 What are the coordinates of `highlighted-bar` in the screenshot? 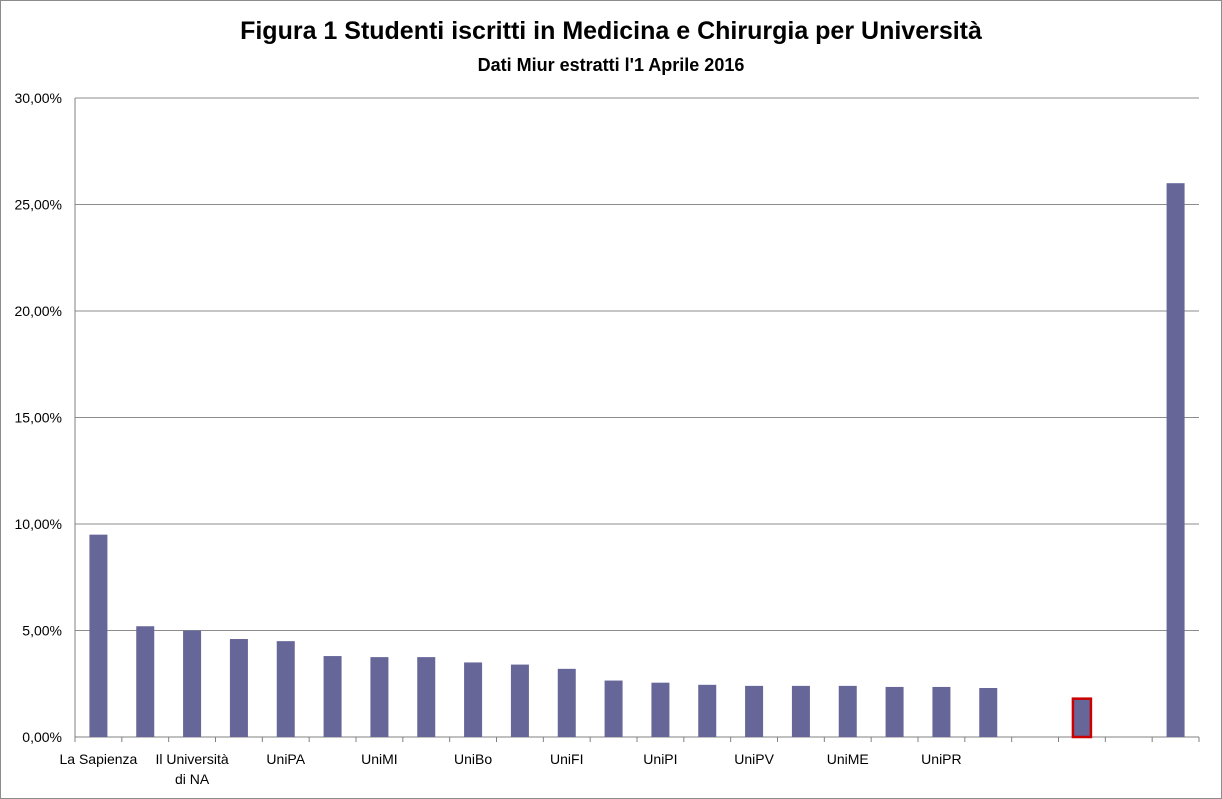 It's located at (1082, 718).